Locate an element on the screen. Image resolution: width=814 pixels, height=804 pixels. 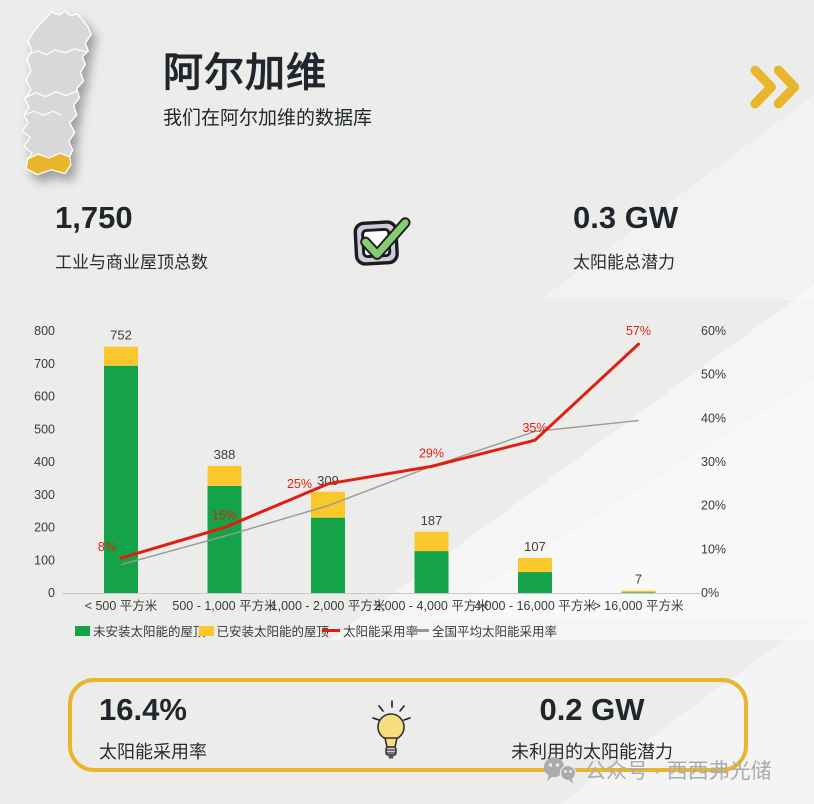
right-axis-tick: 50% is located at coordinates (713, 375).